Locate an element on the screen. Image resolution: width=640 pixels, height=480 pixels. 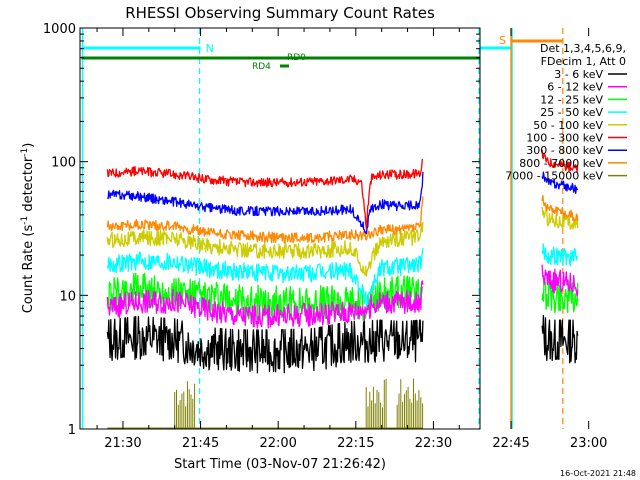
night-label: N is located at coordinates (210, 48).